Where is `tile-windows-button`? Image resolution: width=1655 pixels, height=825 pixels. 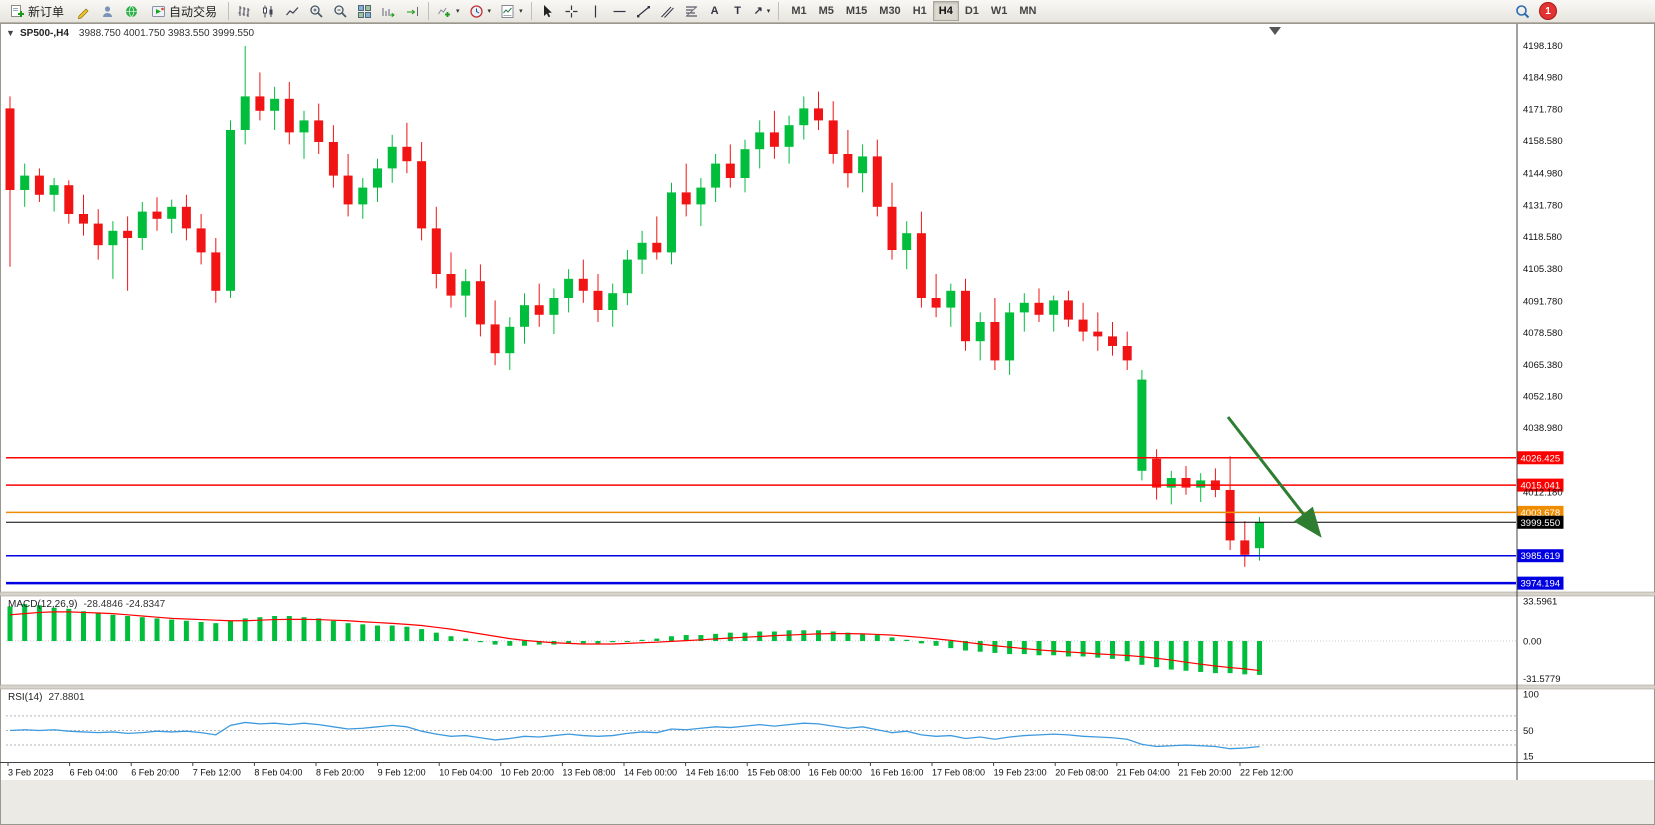 tile-windows-button is located at coordinates (364, 11).